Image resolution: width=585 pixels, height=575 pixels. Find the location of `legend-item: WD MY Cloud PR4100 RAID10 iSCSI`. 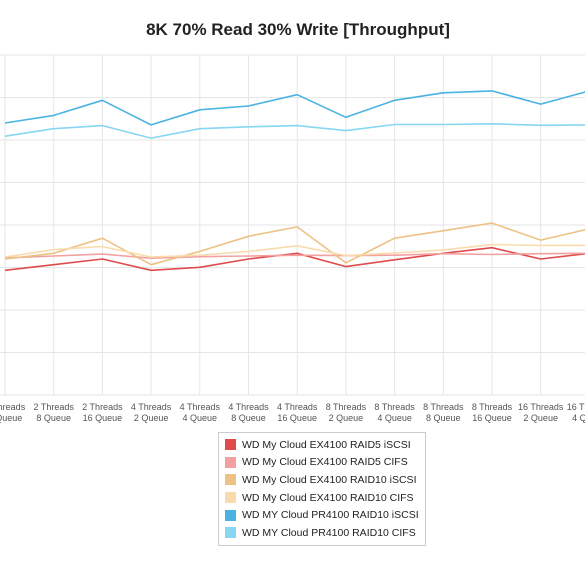

legend-item: WD MY Cloud PR4100 RAID10 iSCSI is located at coordinates (322, 515).